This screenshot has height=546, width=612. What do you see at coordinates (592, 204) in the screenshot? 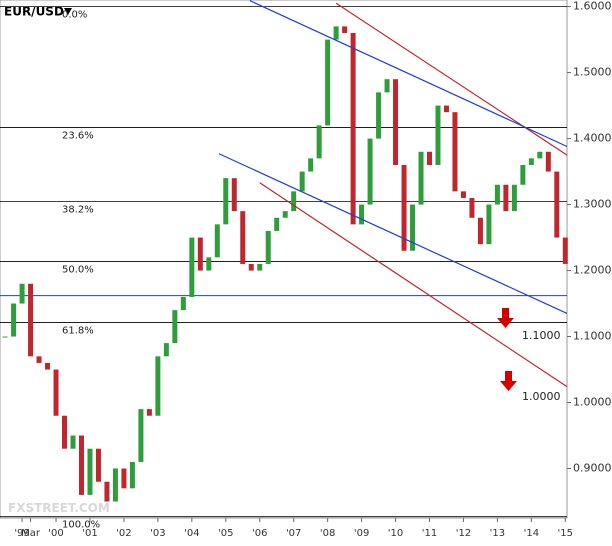
I see `y-tick-label: 1.3000` at bounding box center [592, 204].